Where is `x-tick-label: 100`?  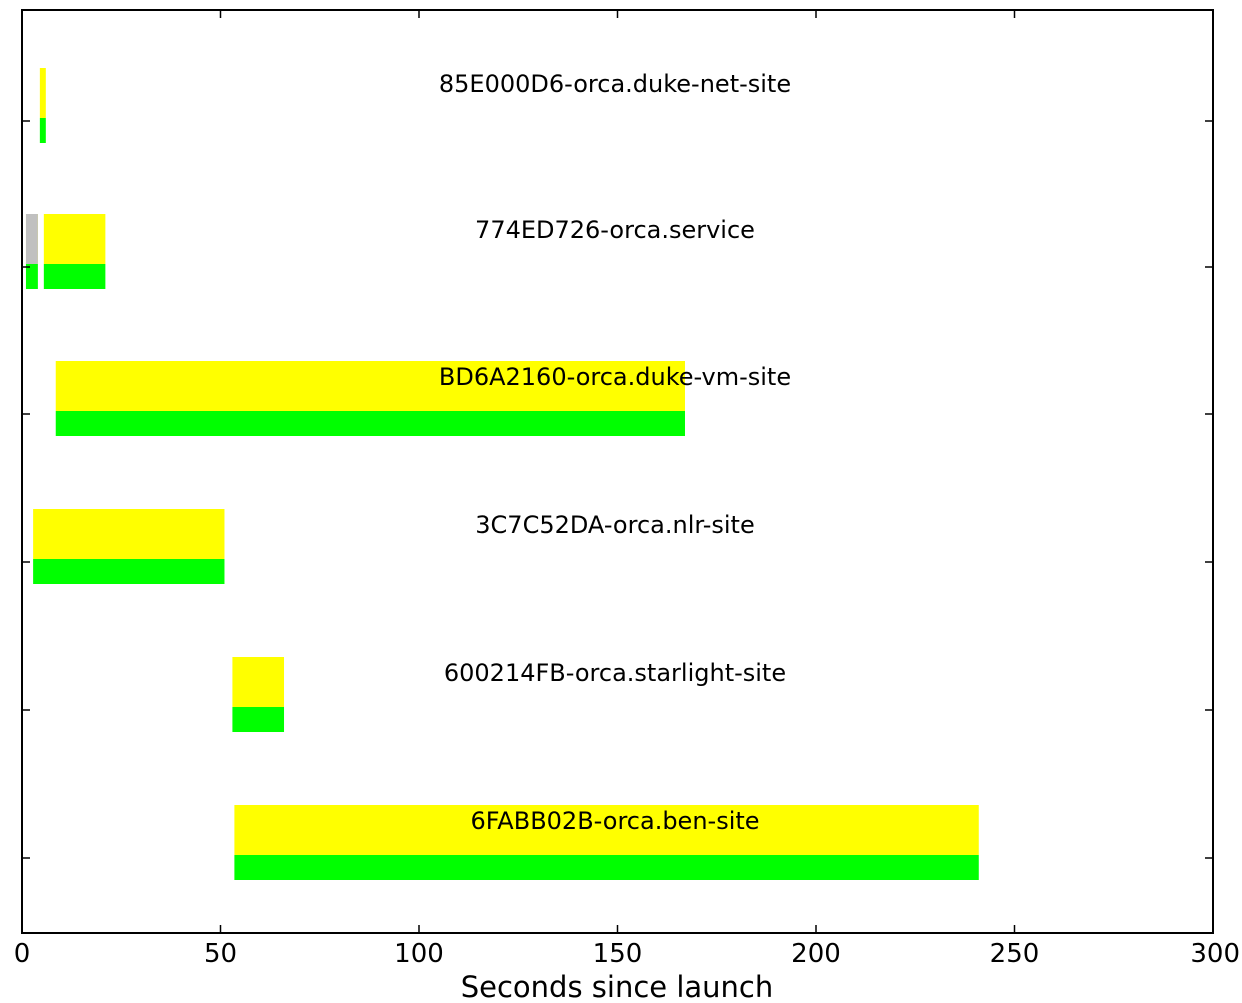 x-tick-label: 100 is located at coordinates (419, 954).